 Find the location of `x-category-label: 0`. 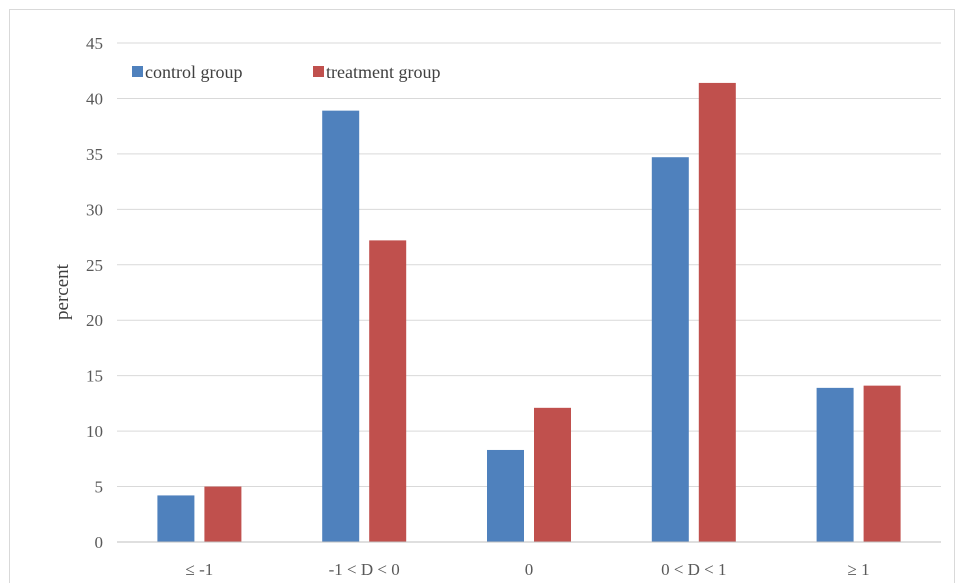

x-category-label: 0 is located at coordinates (529, 569).